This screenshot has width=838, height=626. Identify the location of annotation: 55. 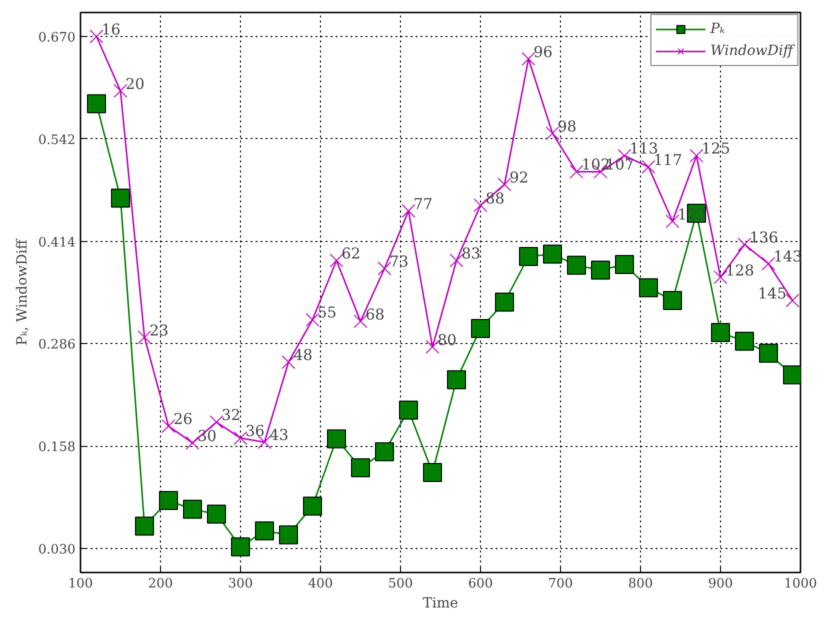
(327, 313).